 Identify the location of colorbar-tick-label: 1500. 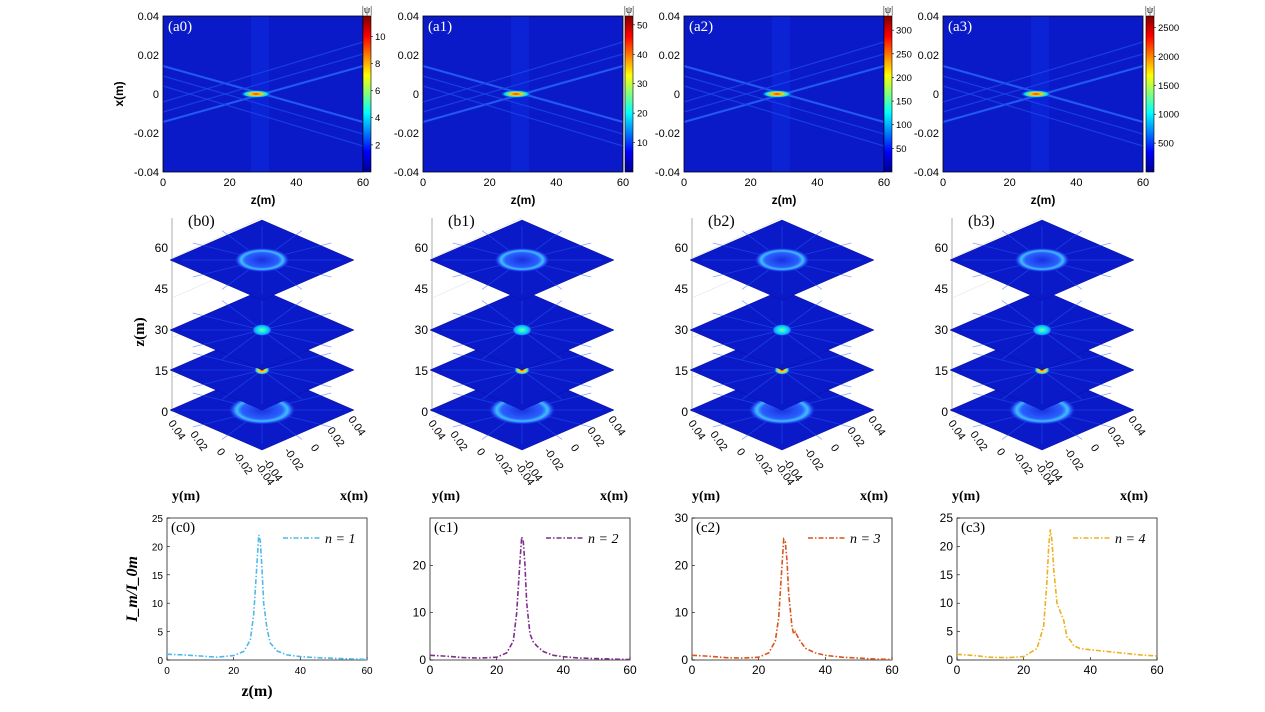
(1168, 86).